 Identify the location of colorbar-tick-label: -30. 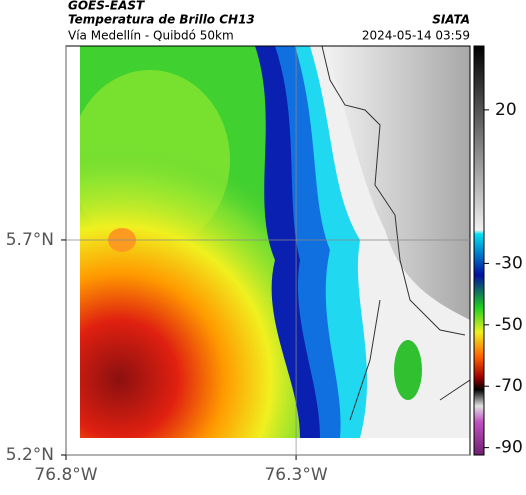
(509, 263).